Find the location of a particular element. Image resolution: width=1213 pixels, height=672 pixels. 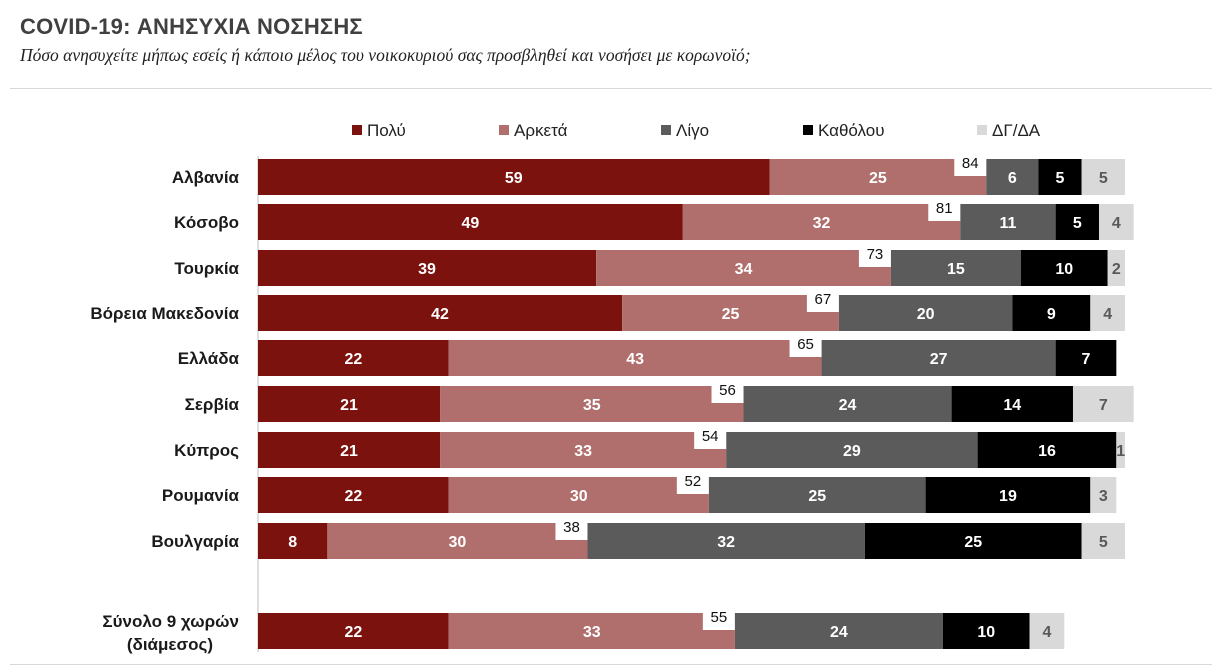

category-label: (διάμεσος) is located at coordinates (170, 644).